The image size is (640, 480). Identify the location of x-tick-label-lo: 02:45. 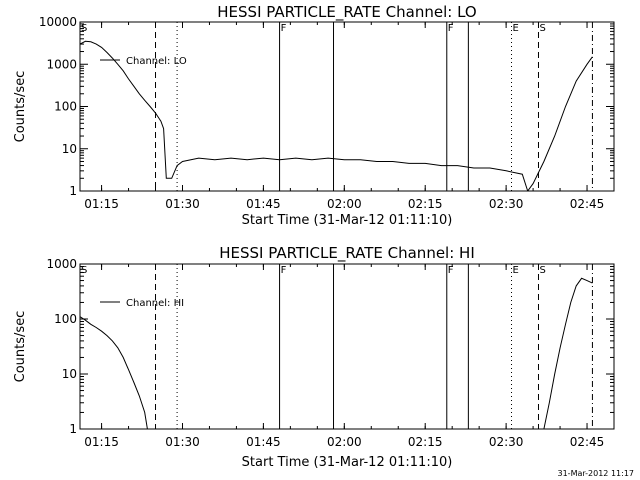
(587, 204).